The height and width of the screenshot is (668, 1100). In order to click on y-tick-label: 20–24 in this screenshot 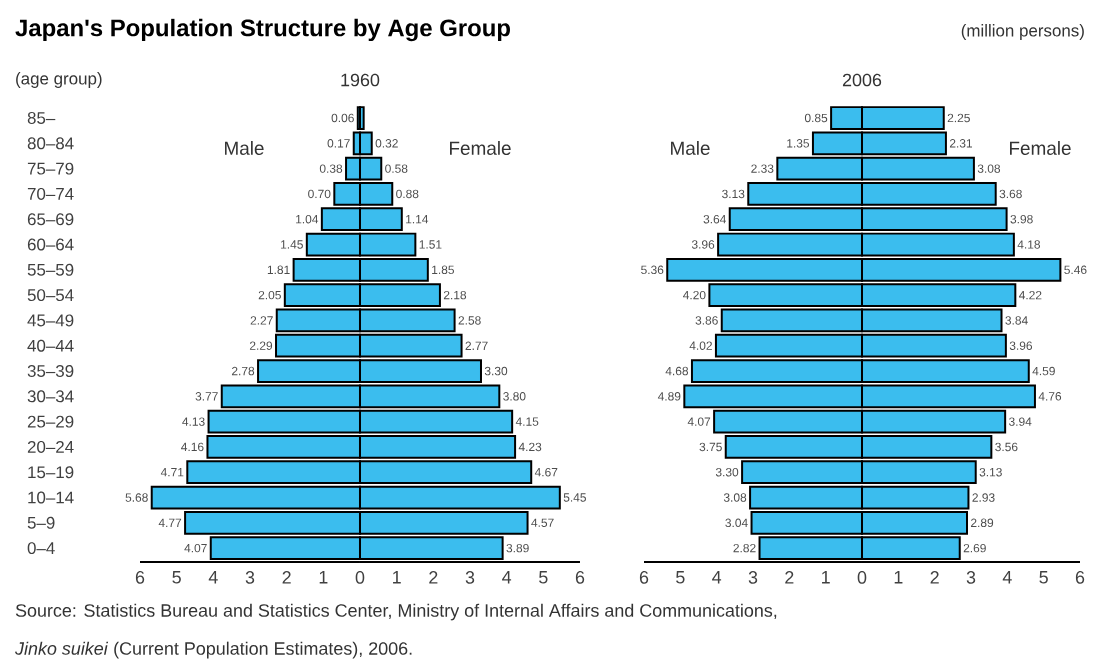, I will do `click(50, 446)`.